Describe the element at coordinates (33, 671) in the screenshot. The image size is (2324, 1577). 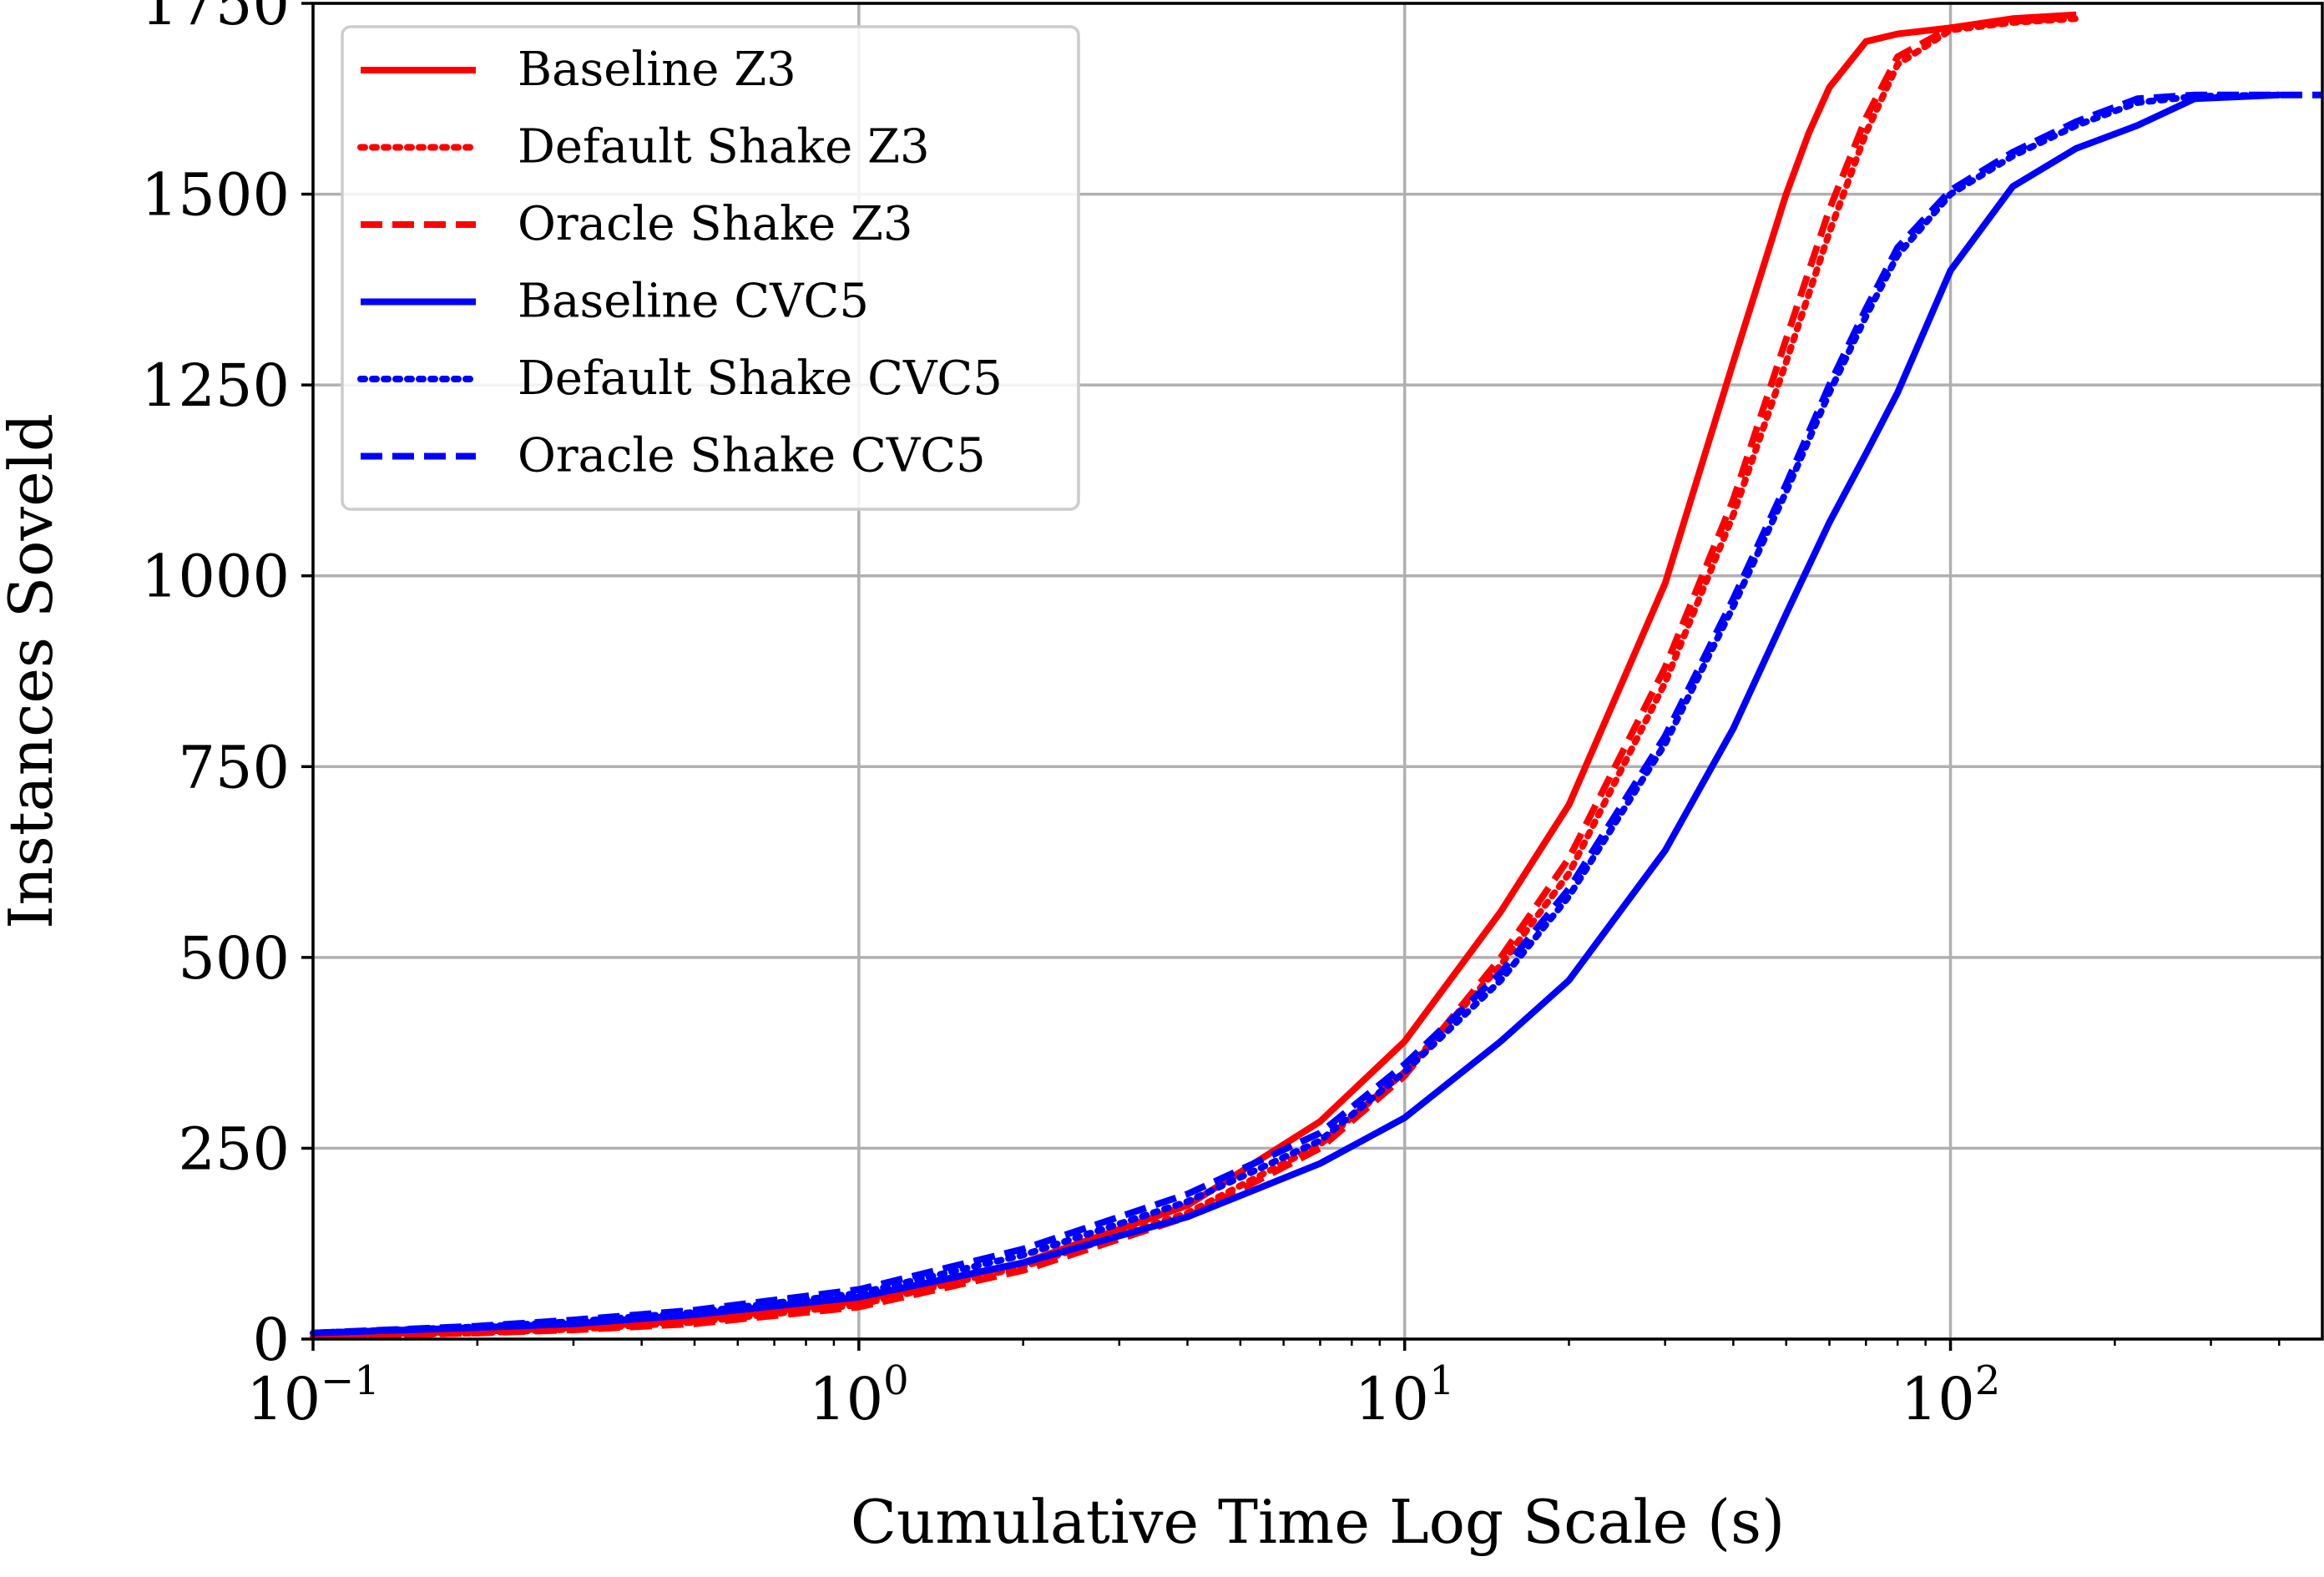
I see `y-axis-label: Instances Soveld` at that location.